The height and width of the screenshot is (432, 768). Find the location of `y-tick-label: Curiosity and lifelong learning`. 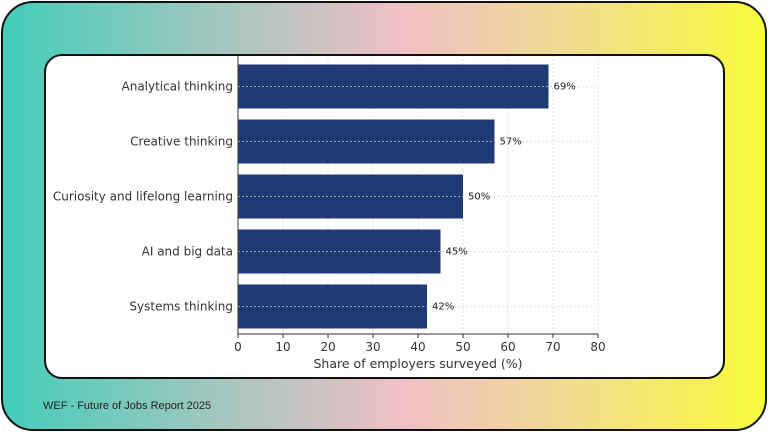

y-tick-label: Curiosity and lifelong learning is located at coordinates (143, 197).